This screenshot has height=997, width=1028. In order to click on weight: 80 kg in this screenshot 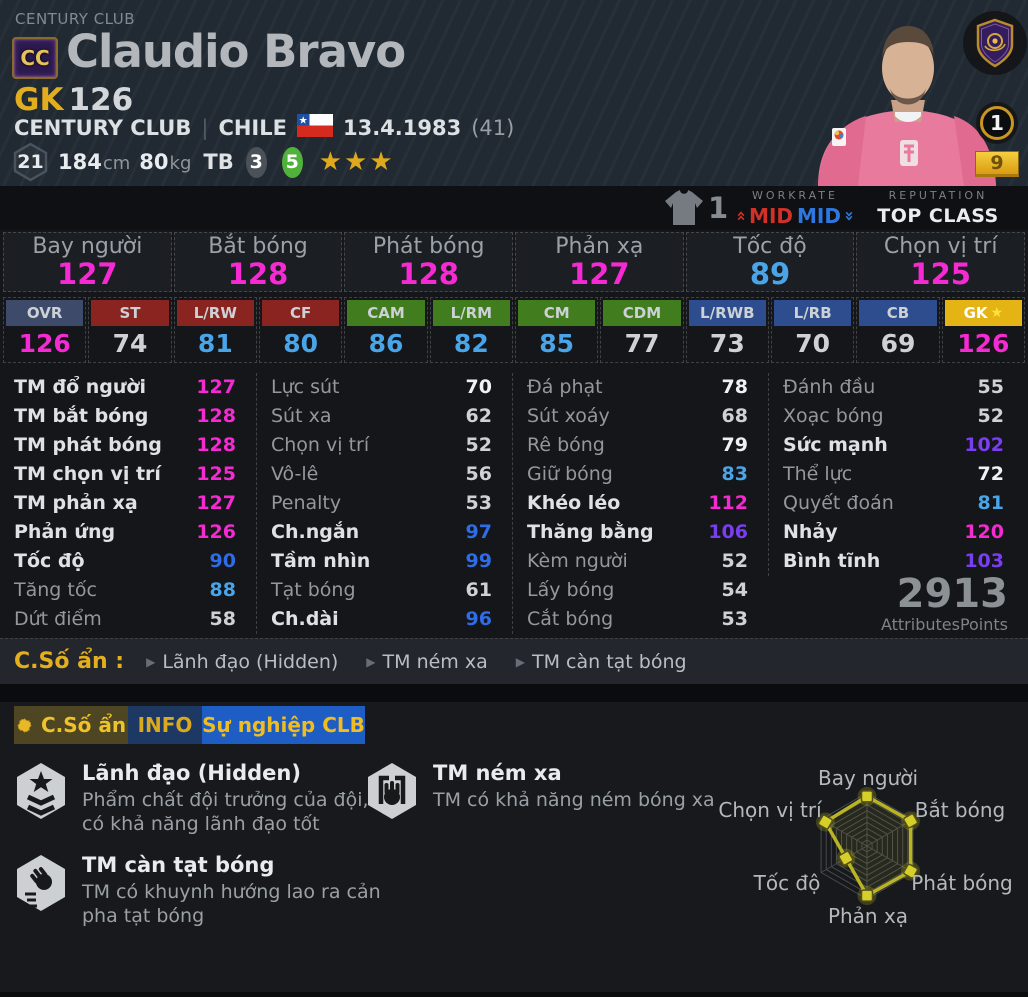, I will do `click(165, 162)`.